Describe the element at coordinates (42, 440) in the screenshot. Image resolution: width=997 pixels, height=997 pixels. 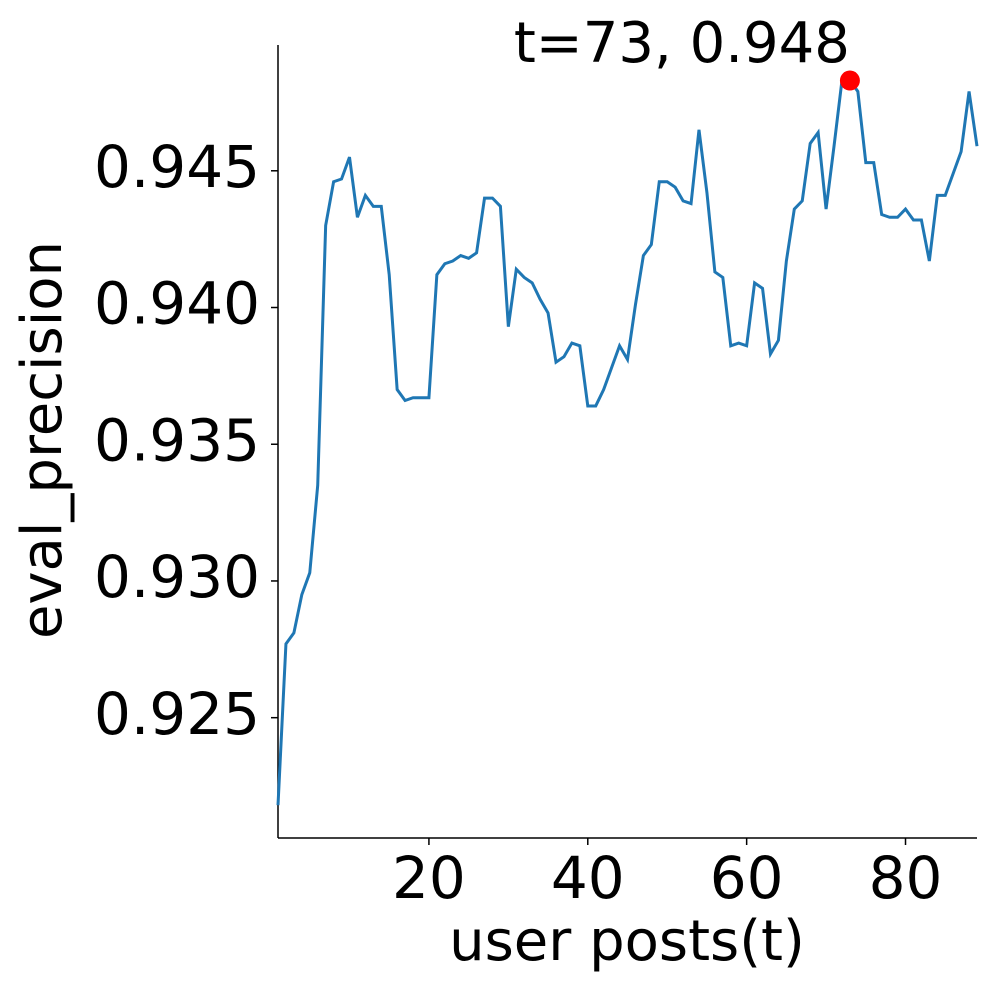
I see `y-axis-label: eval_precision` at that location.